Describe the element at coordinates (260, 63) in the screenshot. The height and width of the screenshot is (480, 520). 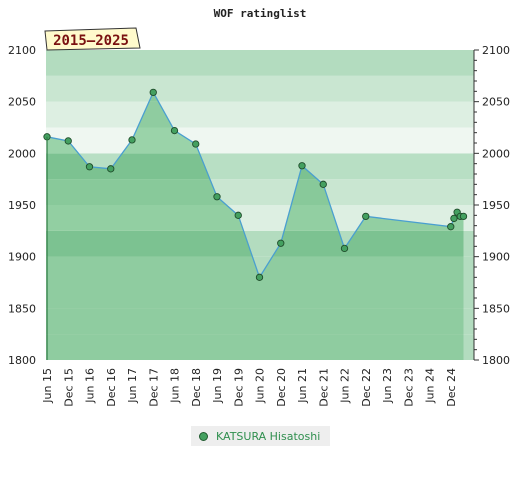
I see `band-2075` at that location.